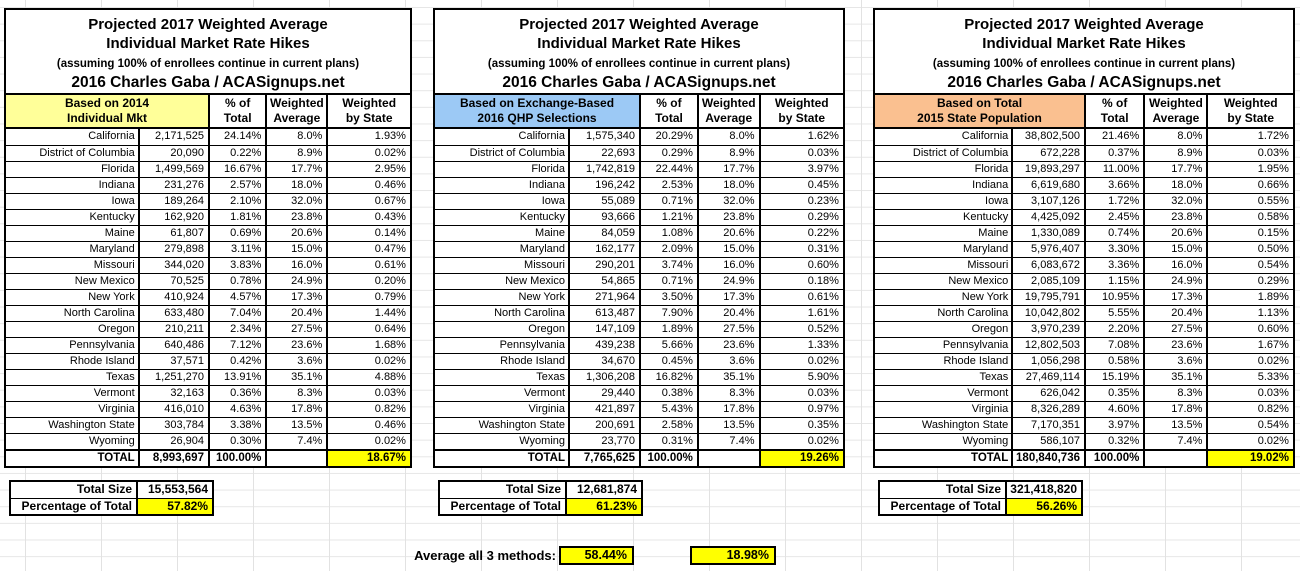 The width and height of the screenshot is (1300, 571). I want to click on value-cell: 2,171,525, so click(172, 137).